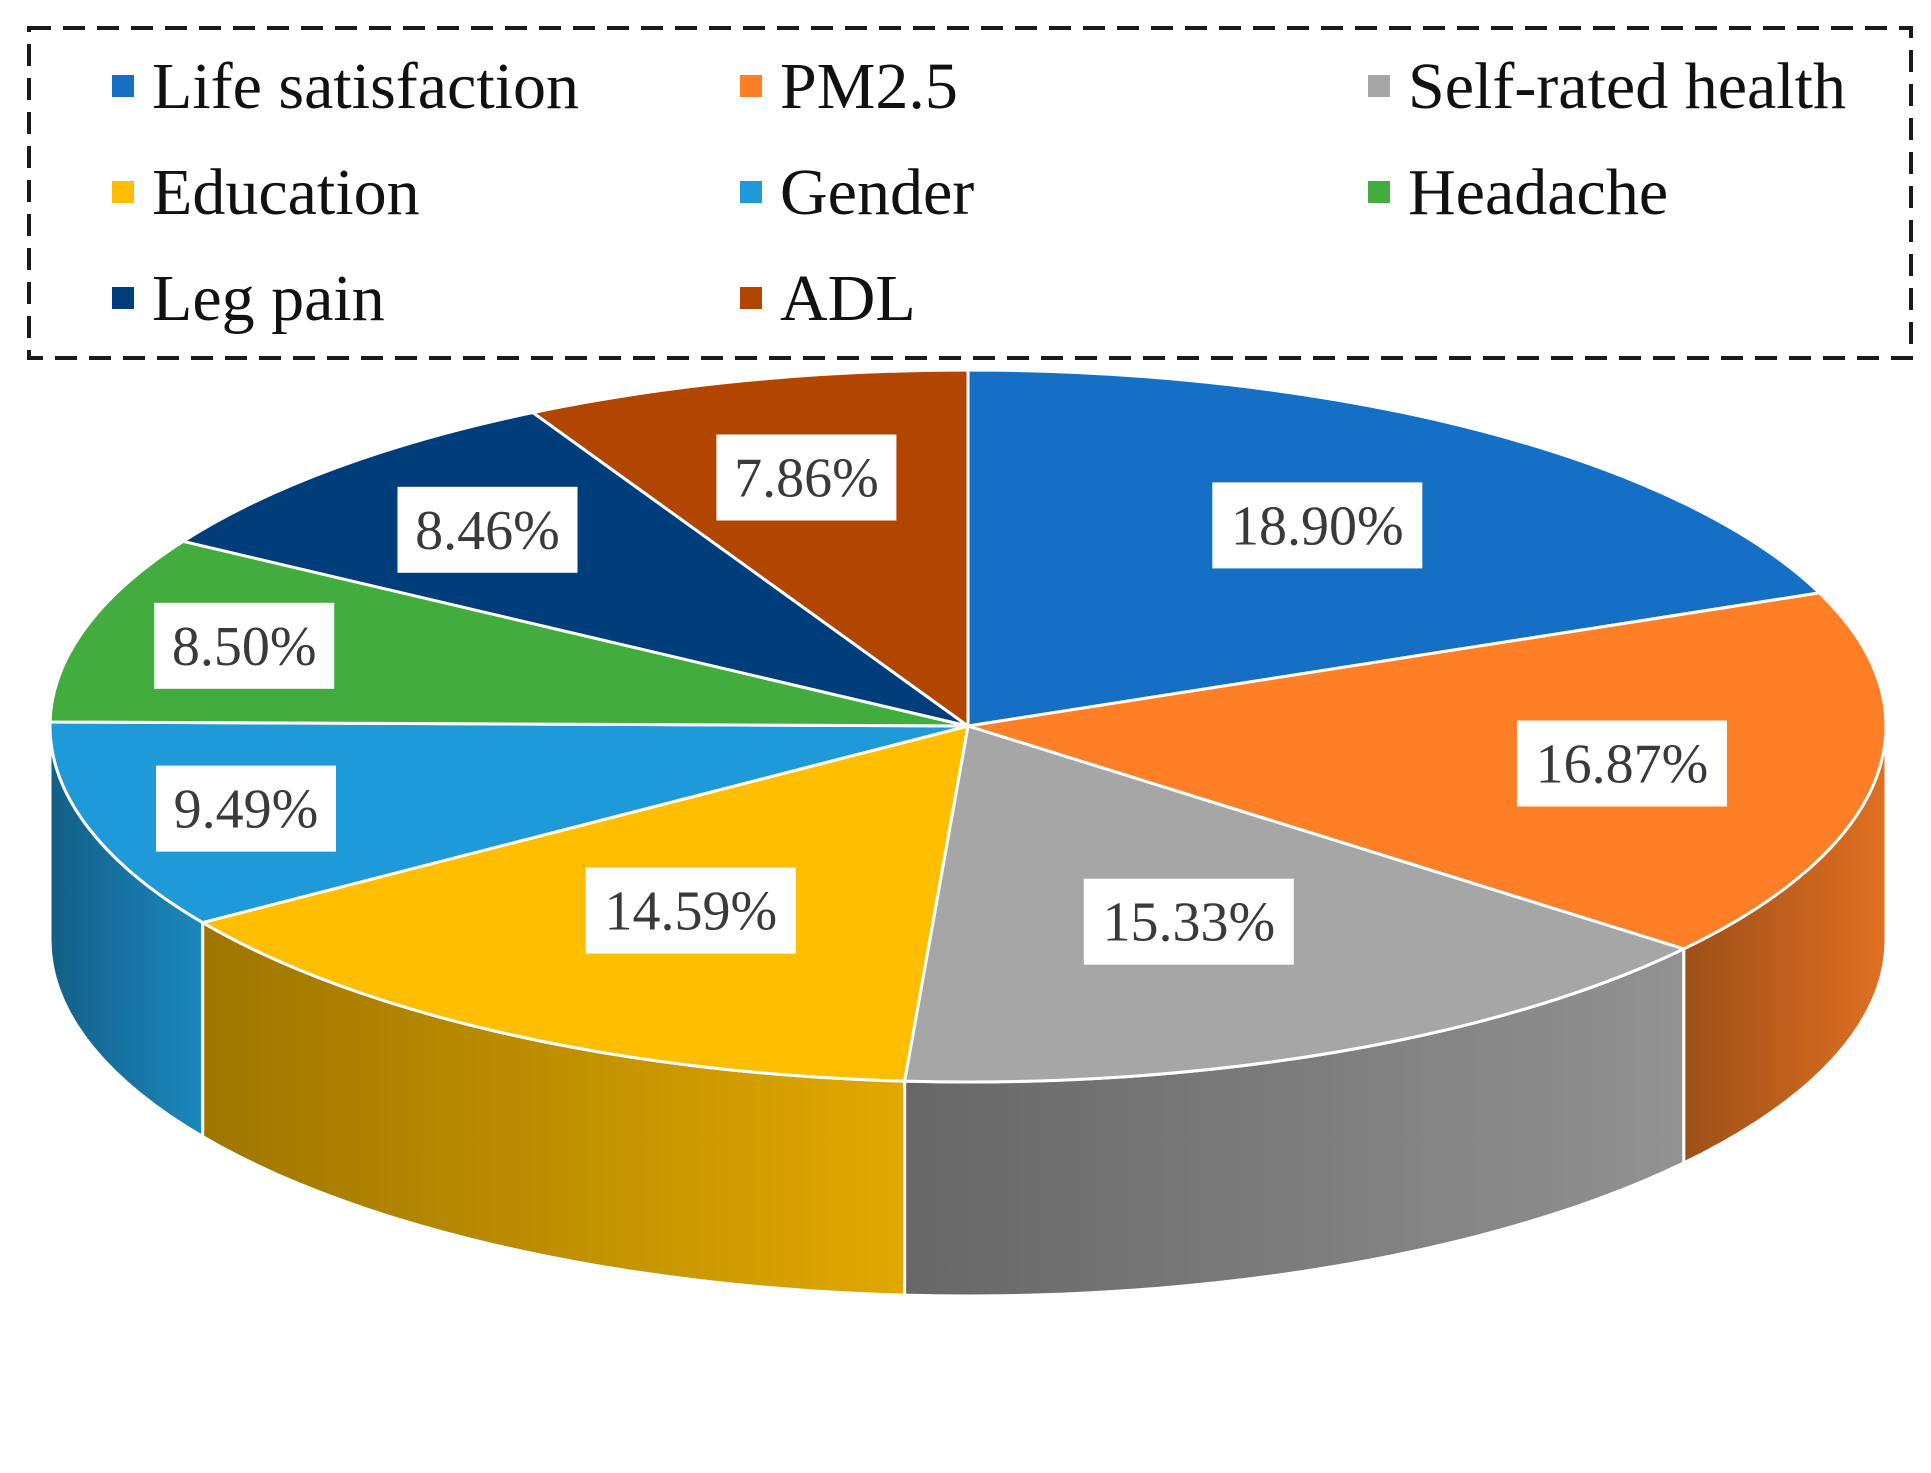 This screenshot has height=1473, width=1931. I want to click on legend-item-pm2-5: PM2.5, so click(849, 86).